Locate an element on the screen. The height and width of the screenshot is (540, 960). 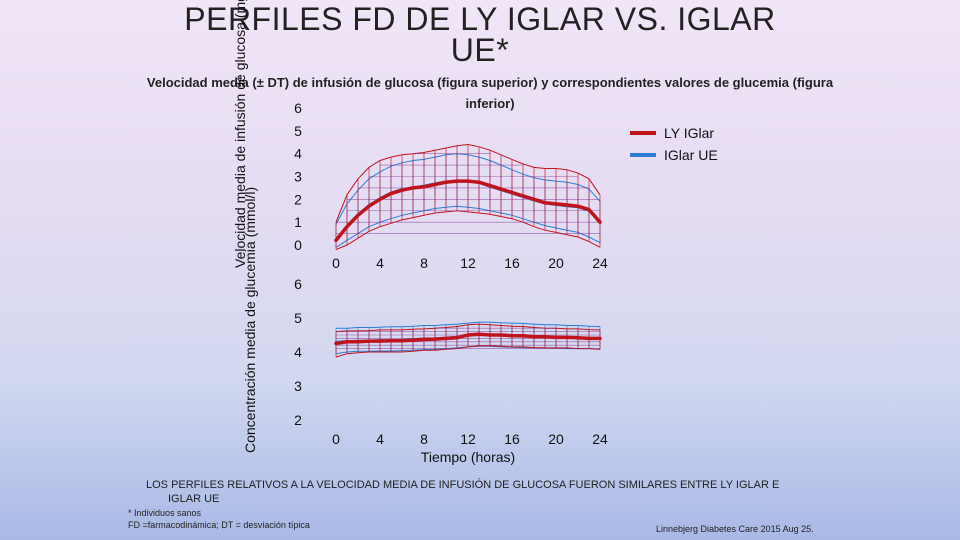
legend-label-ly: LY IGlar is located at coordinates (689, 133).